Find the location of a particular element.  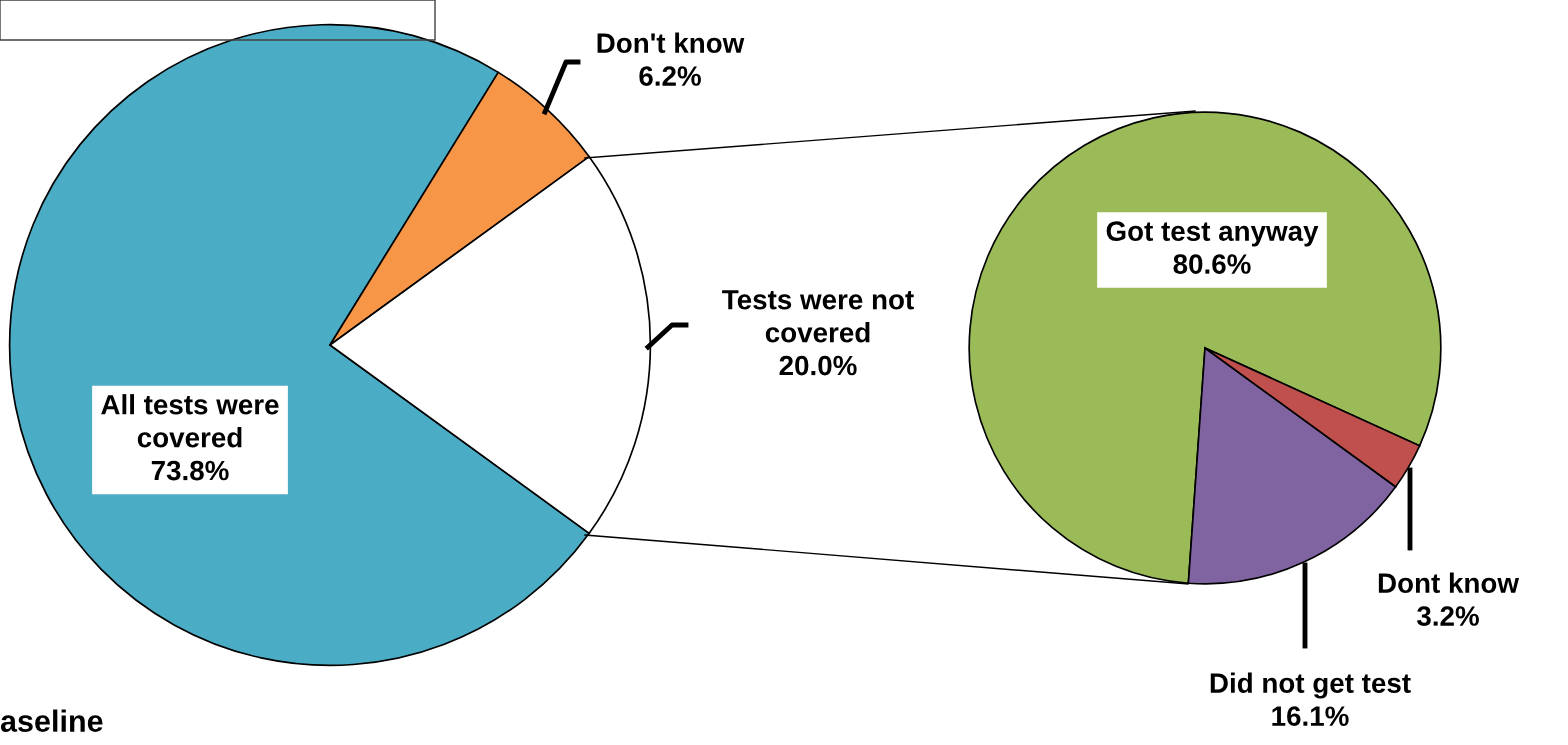

slice-label: Got test anyway is located at coordinates (1212, 234).